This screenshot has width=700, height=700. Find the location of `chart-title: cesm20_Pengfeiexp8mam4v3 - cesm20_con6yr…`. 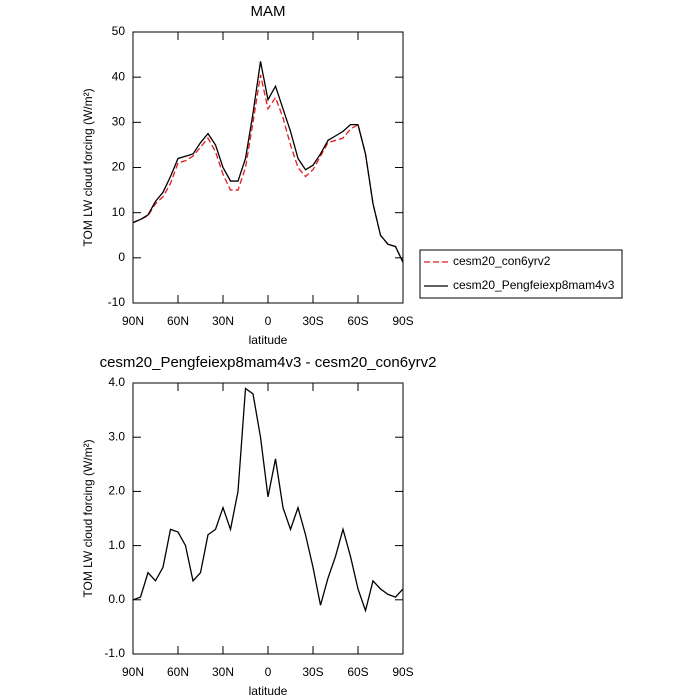

chart-title: cesm20_Pengfeiexp8mam4v3 - cesm20_con6yr… is located at coordinates (268, 362).